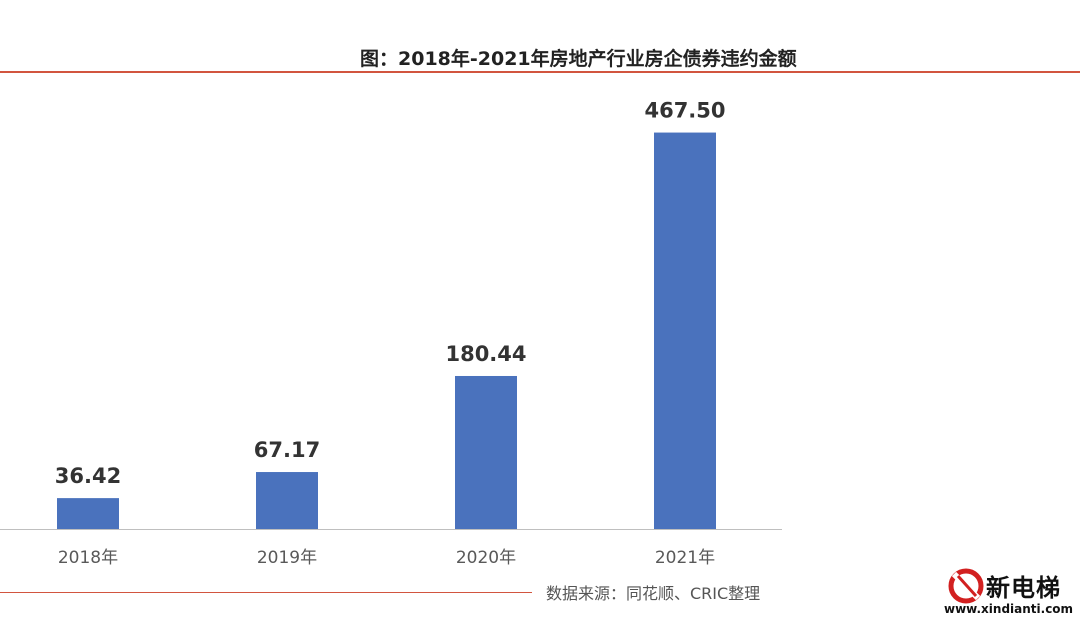 This screenshot has width=1080, height=624. I want to click on elevator-logo-icon, so click(966, 586).